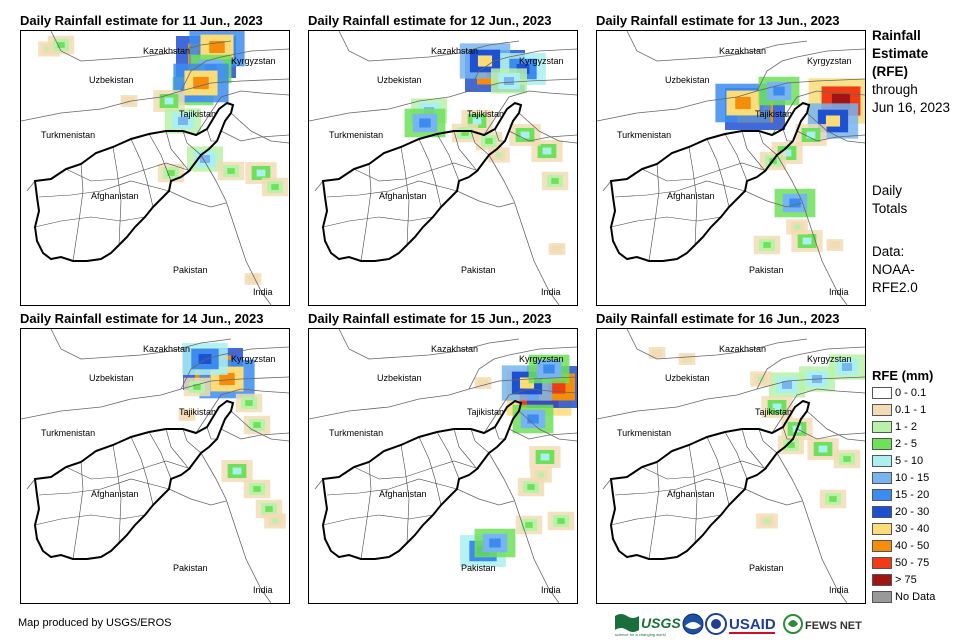 This screenshot has width=975, height=643. Describe the element at coordinates (909, 461) in the screenshot. I see `legend-label: 5 - 10` at that location.